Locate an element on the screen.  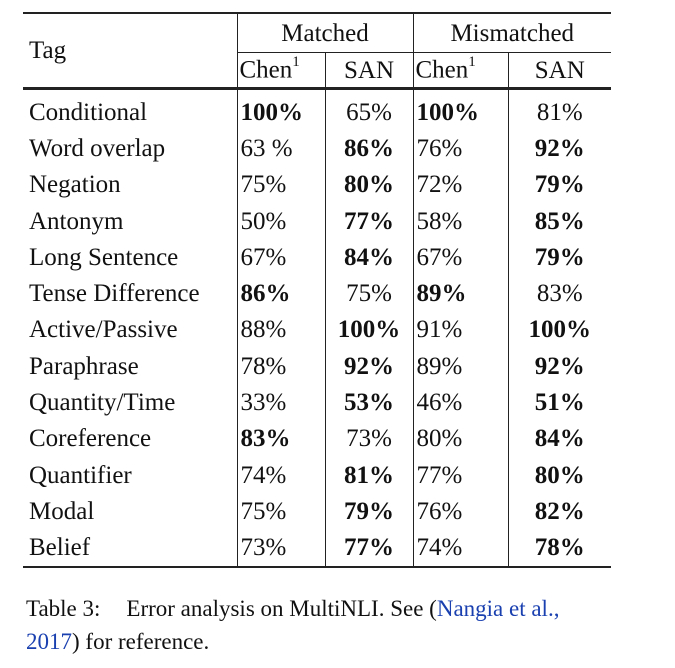
matched-chen-cell: 83% is located at coordinates (280, 438).